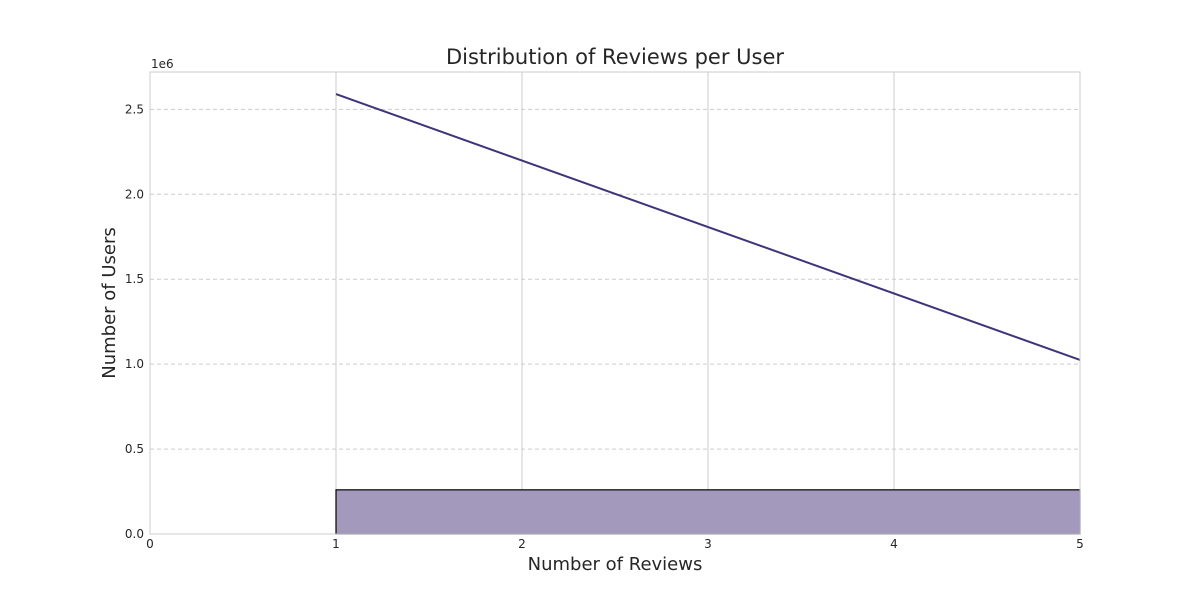  Describe the element at coordinates (708, 544) in the screenshot. I see `x-tick-label: 3` at that location.